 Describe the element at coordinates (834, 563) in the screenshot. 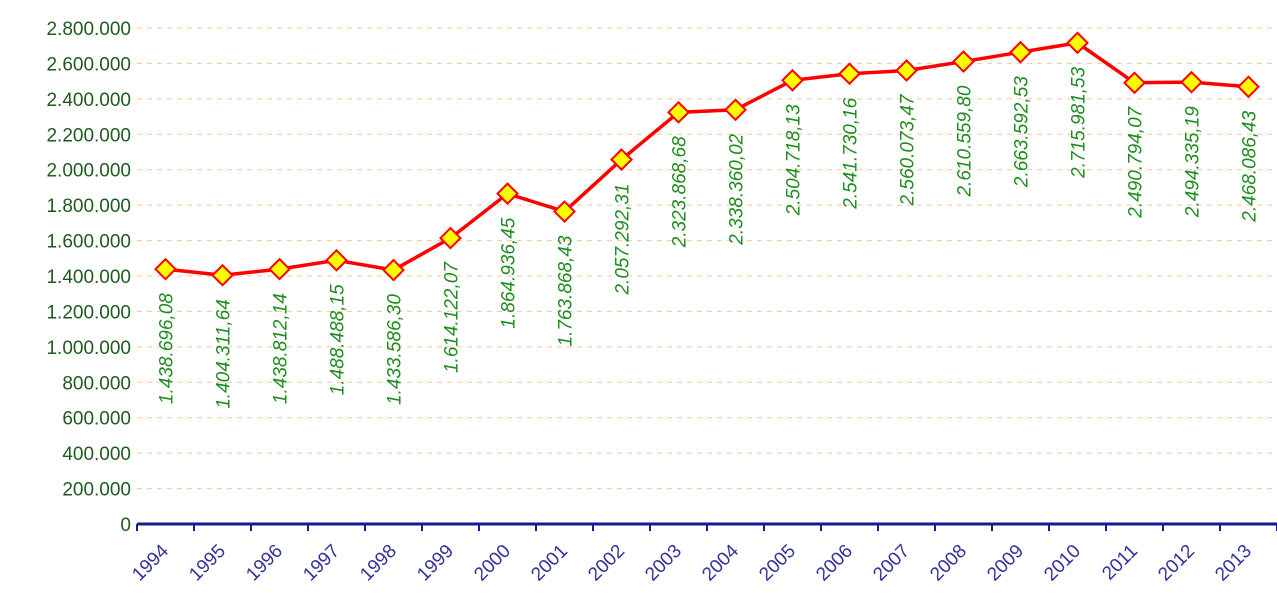

I see `x-tick-label: 2006` at that location.